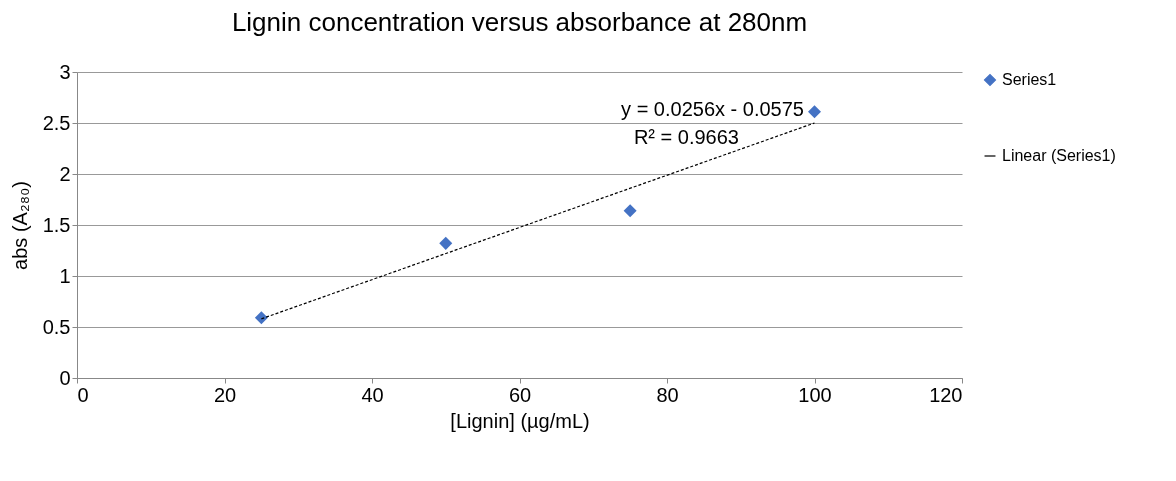 Image resolution: width=1176 pixels, height=481 pixels. I want to click on y-tick-label: 0, so click(65, 377).